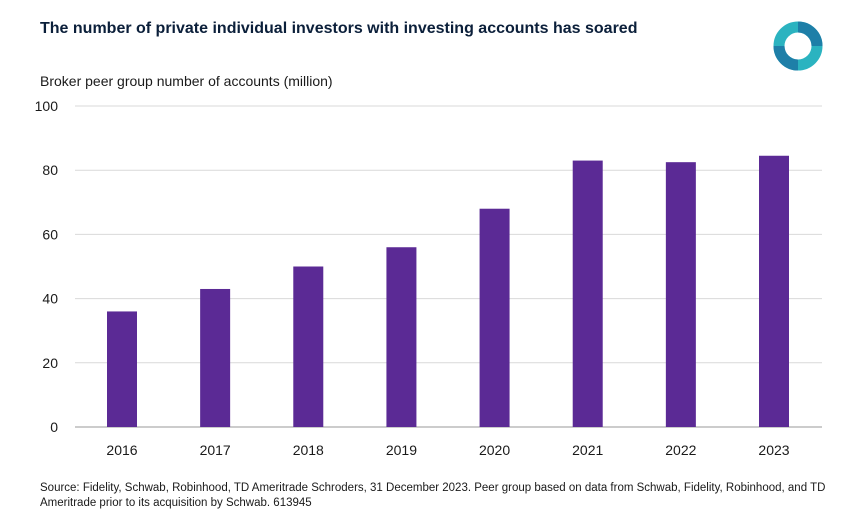  Describe the element at coordinates (680, 295) in the screenshot. I see `bar-2022` at that location.